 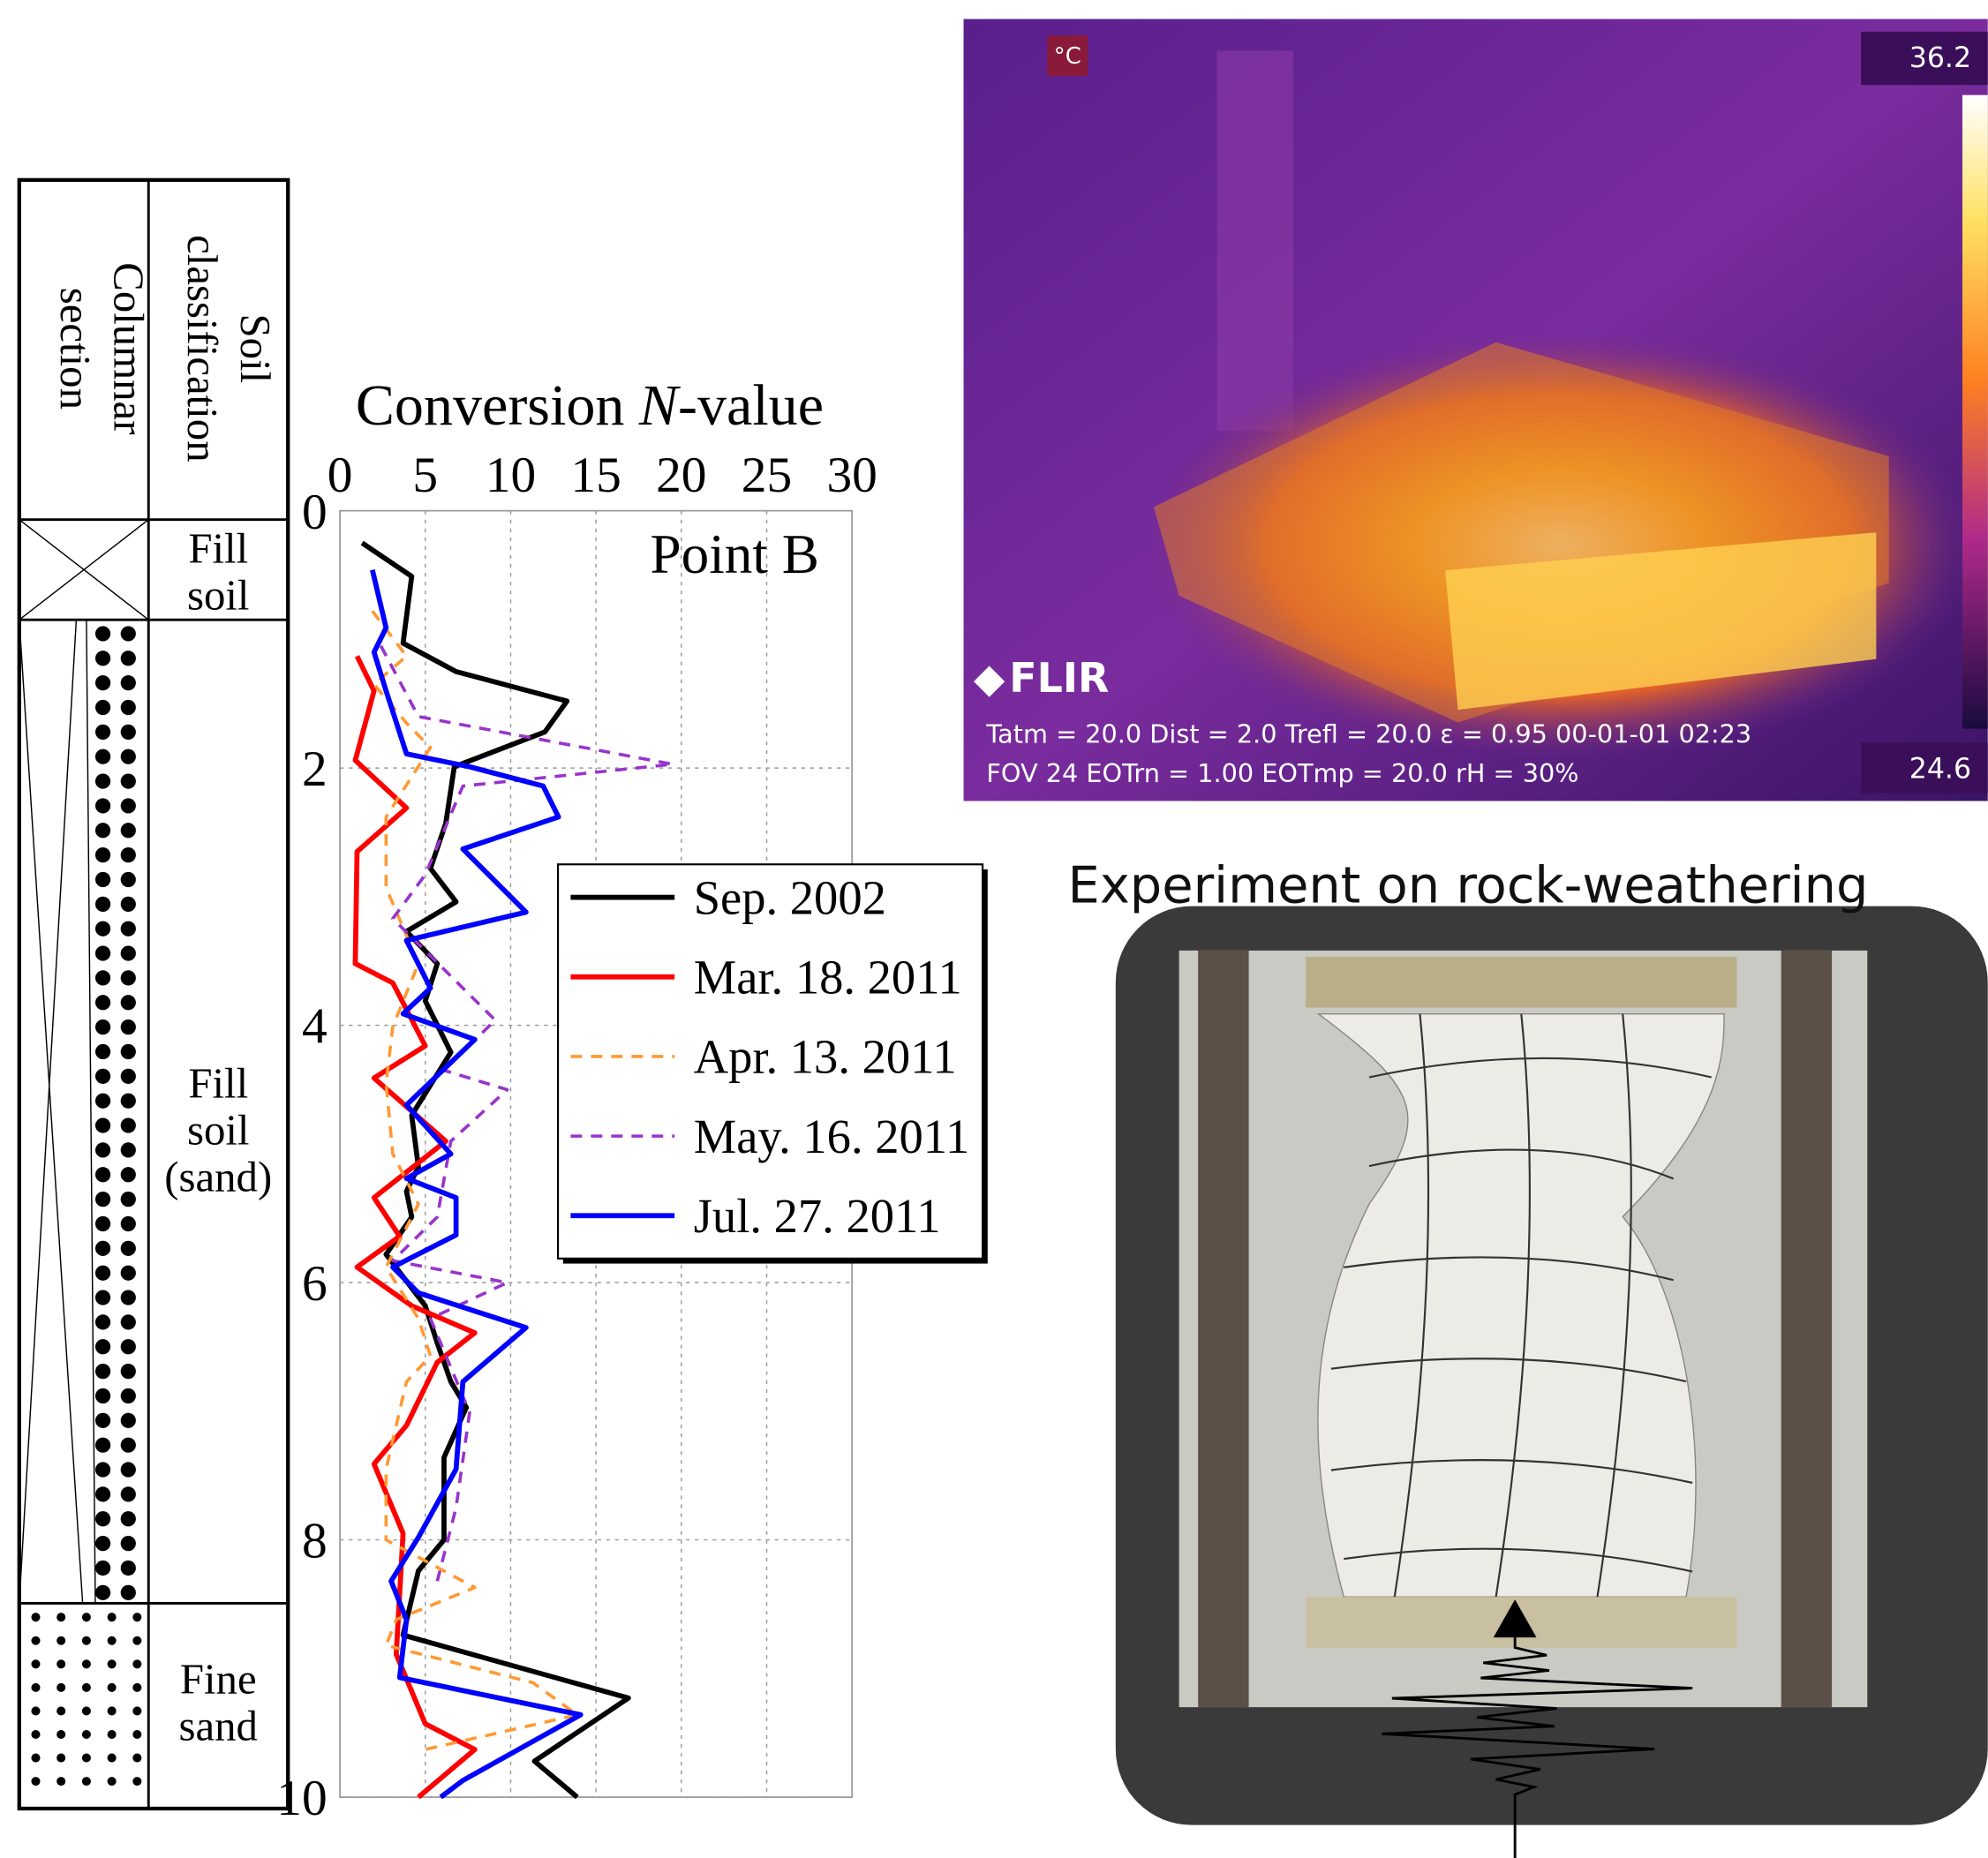 What do you see at coordinates (825, 1057) in the screenshot?
I see `legend-label: Apr. 13. 2011` at bounding box center [825, 1057].